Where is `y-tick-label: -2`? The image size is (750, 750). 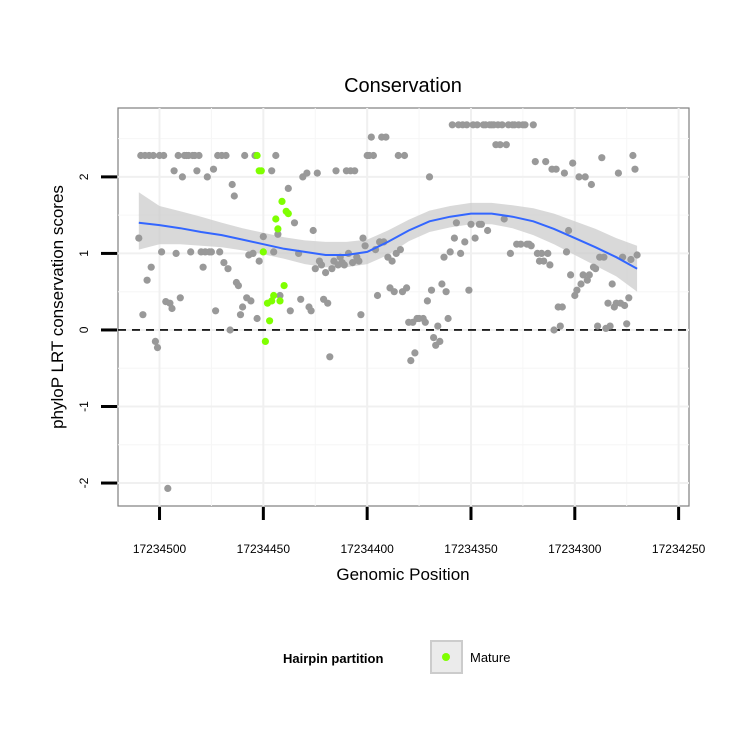 y-tick-label: -2 is located at coordinates (84, 482).